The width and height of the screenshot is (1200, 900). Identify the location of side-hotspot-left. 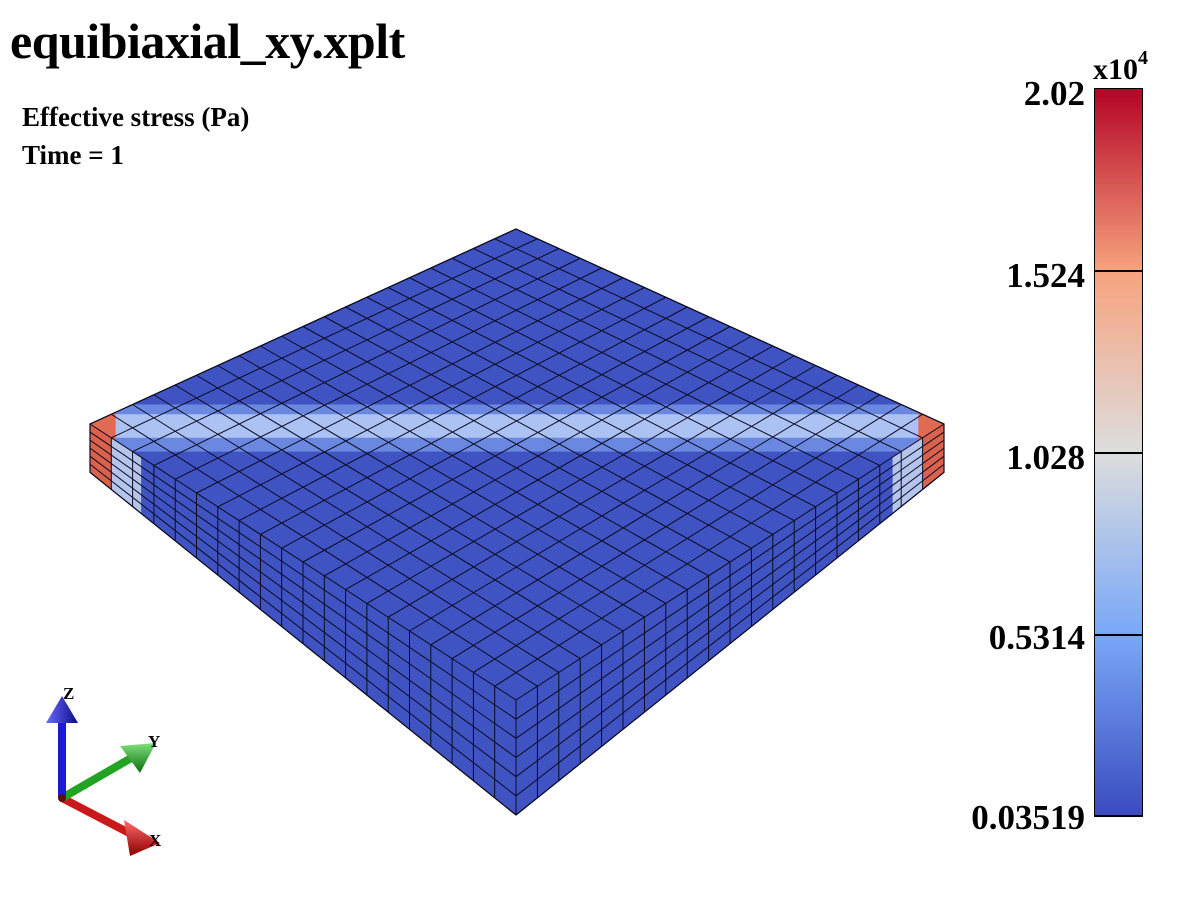
(101, 457).